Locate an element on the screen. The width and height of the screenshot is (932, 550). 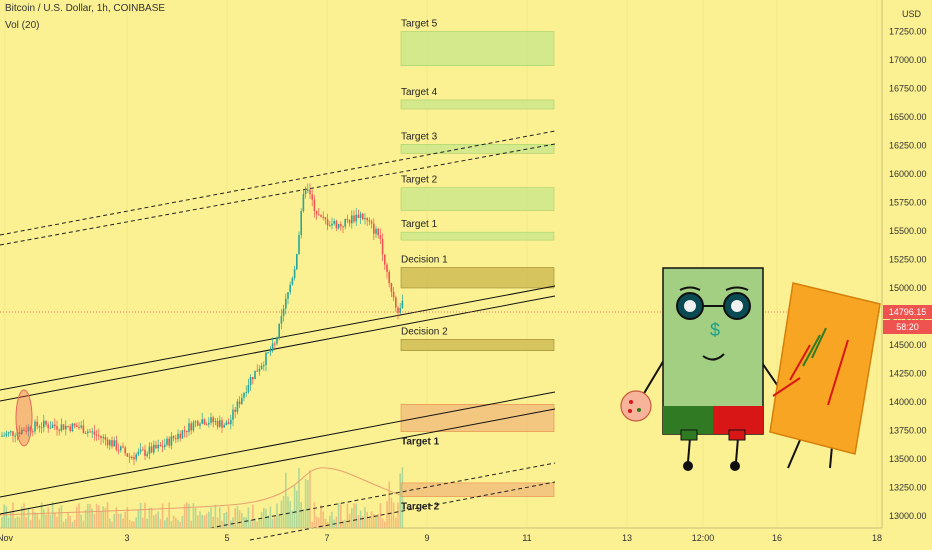
time-tick-label: 5 is located at coordinates (226, 538).